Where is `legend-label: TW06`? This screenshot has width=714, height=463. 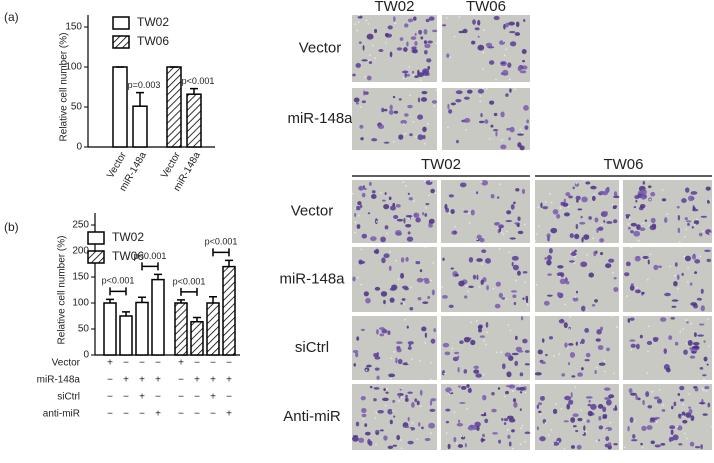 legend-label: TW06 is located at coordinates (153, 41).